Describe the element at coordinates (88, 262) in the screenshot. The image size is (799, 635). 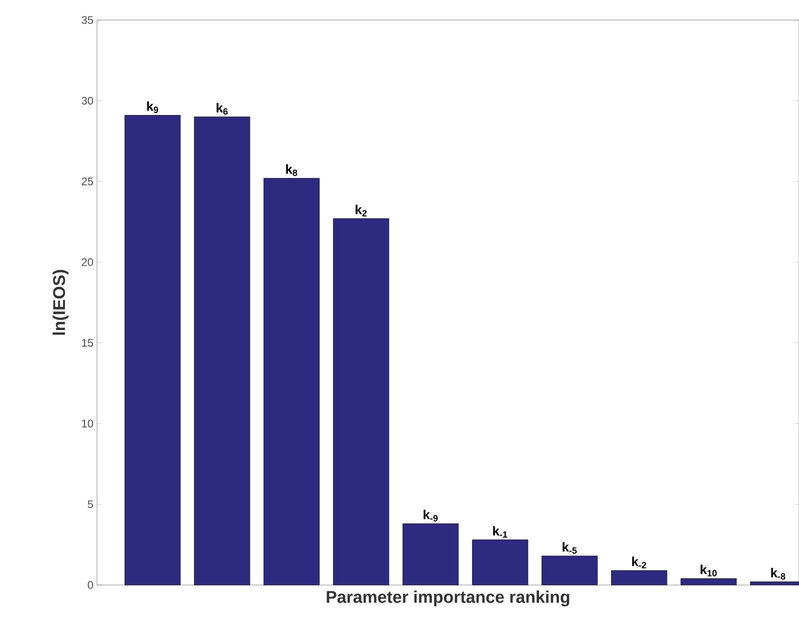
I see `y-tick-label: 20` at that location.